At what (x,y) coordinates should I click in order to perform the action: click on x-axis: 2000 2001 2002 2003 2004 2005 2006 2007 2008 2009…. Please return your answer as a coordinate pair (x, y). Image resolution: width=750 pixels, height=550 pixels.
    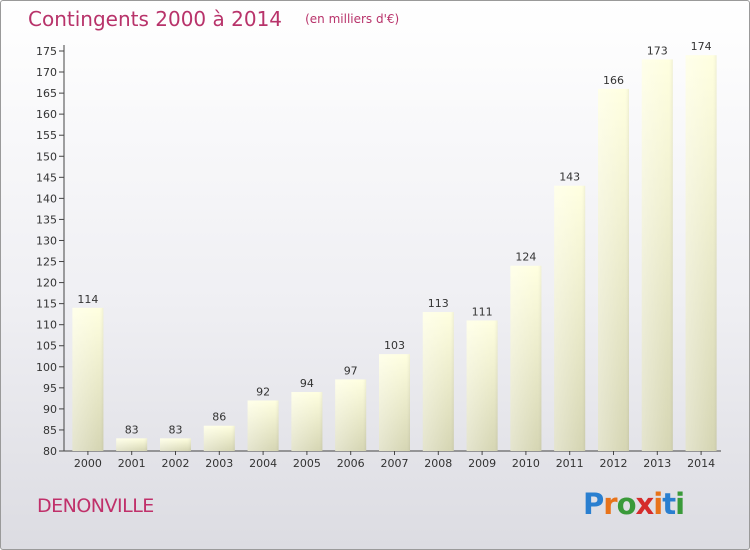
    Looking at the image, I should click on (392, 460).